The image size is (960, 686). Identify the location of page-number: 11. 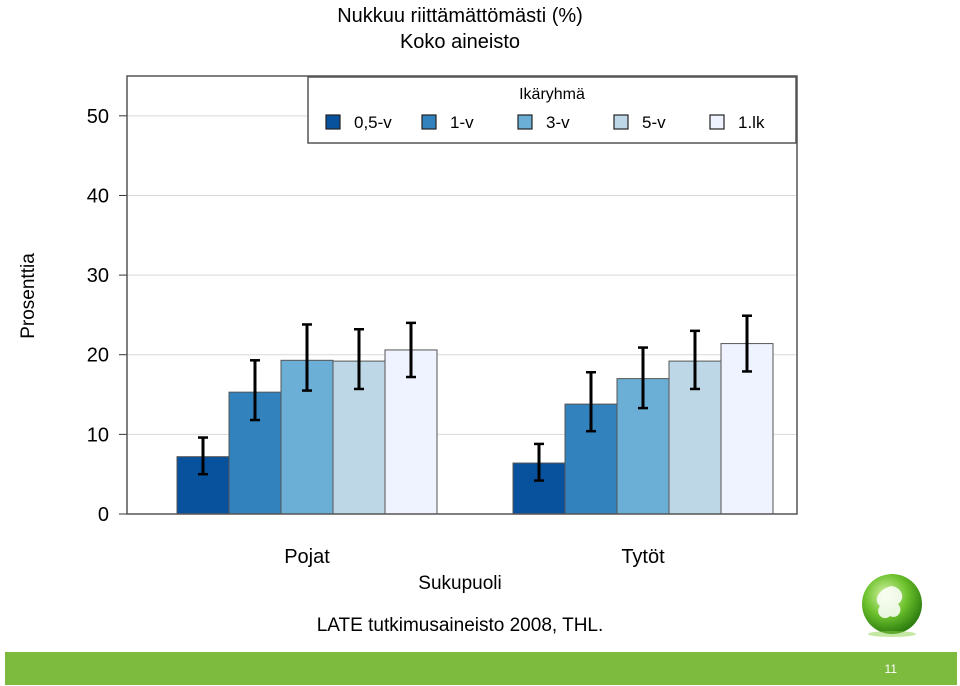
(890, 669).